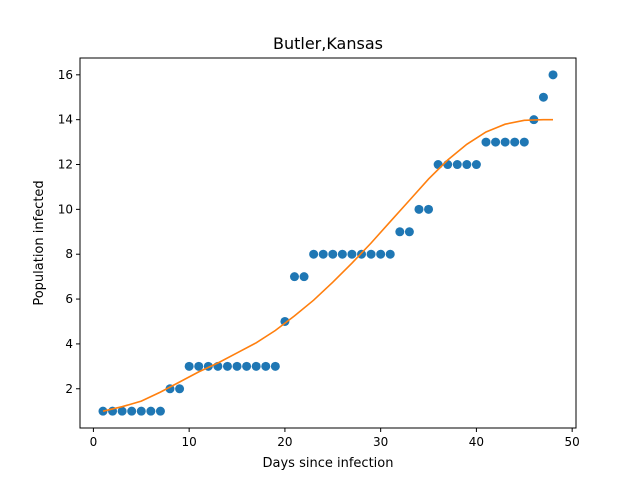 Image resolution: width=640 pixels, height=480 pixels. What do you see at coordinates (94, 442) in the screenshot?
I see `x-tick-label: 0` at bounding box center [94, 442].